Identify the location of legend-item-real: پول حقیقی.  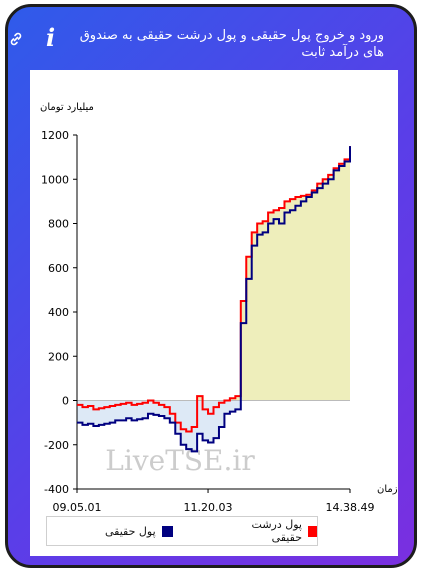
(139, 531).